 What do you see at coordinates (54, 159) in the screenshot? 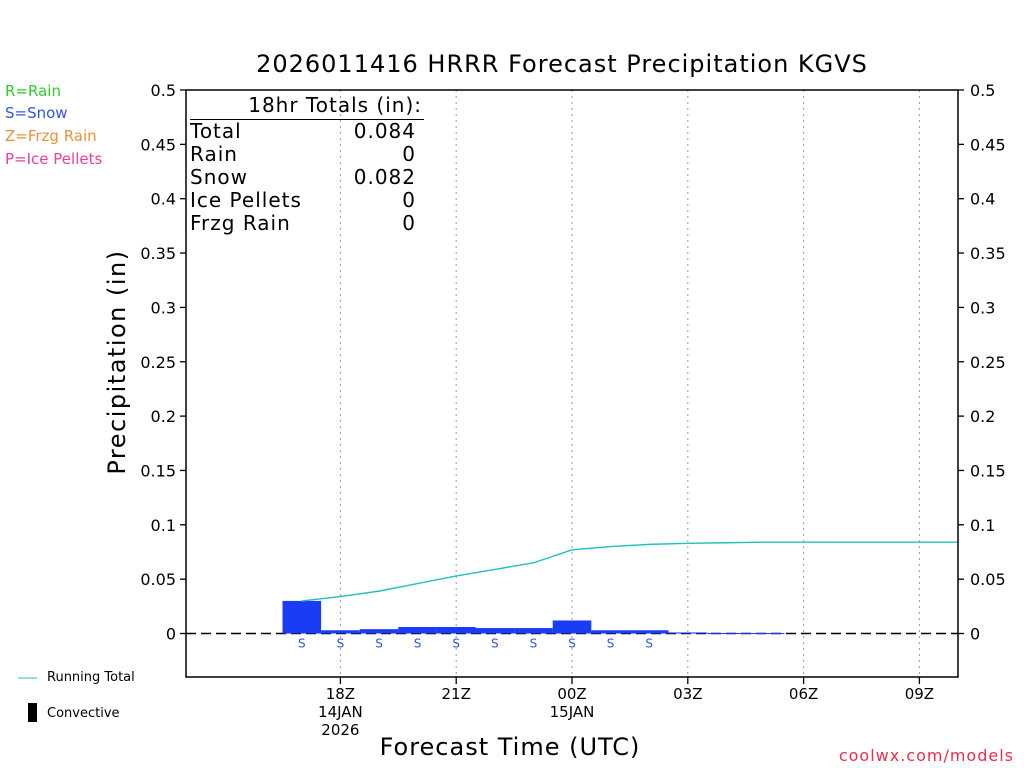
I see `legend-ice-pellets: P=Ice Pellets` at bounding box center [54, 159].